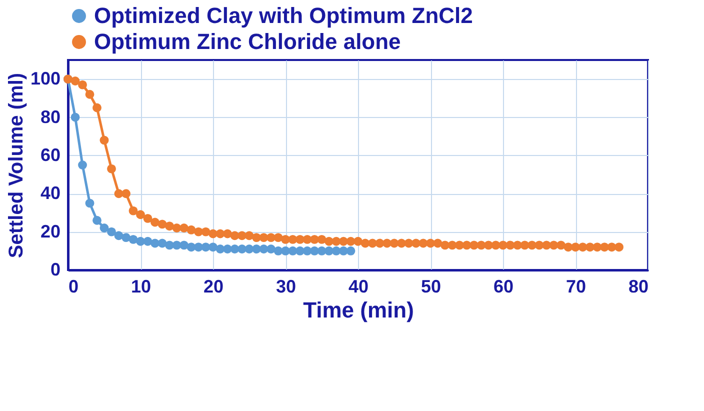 The width and height of the screenshot is (704, 411). I want to click on x-axis-title: Time (min), so click(358, 310).